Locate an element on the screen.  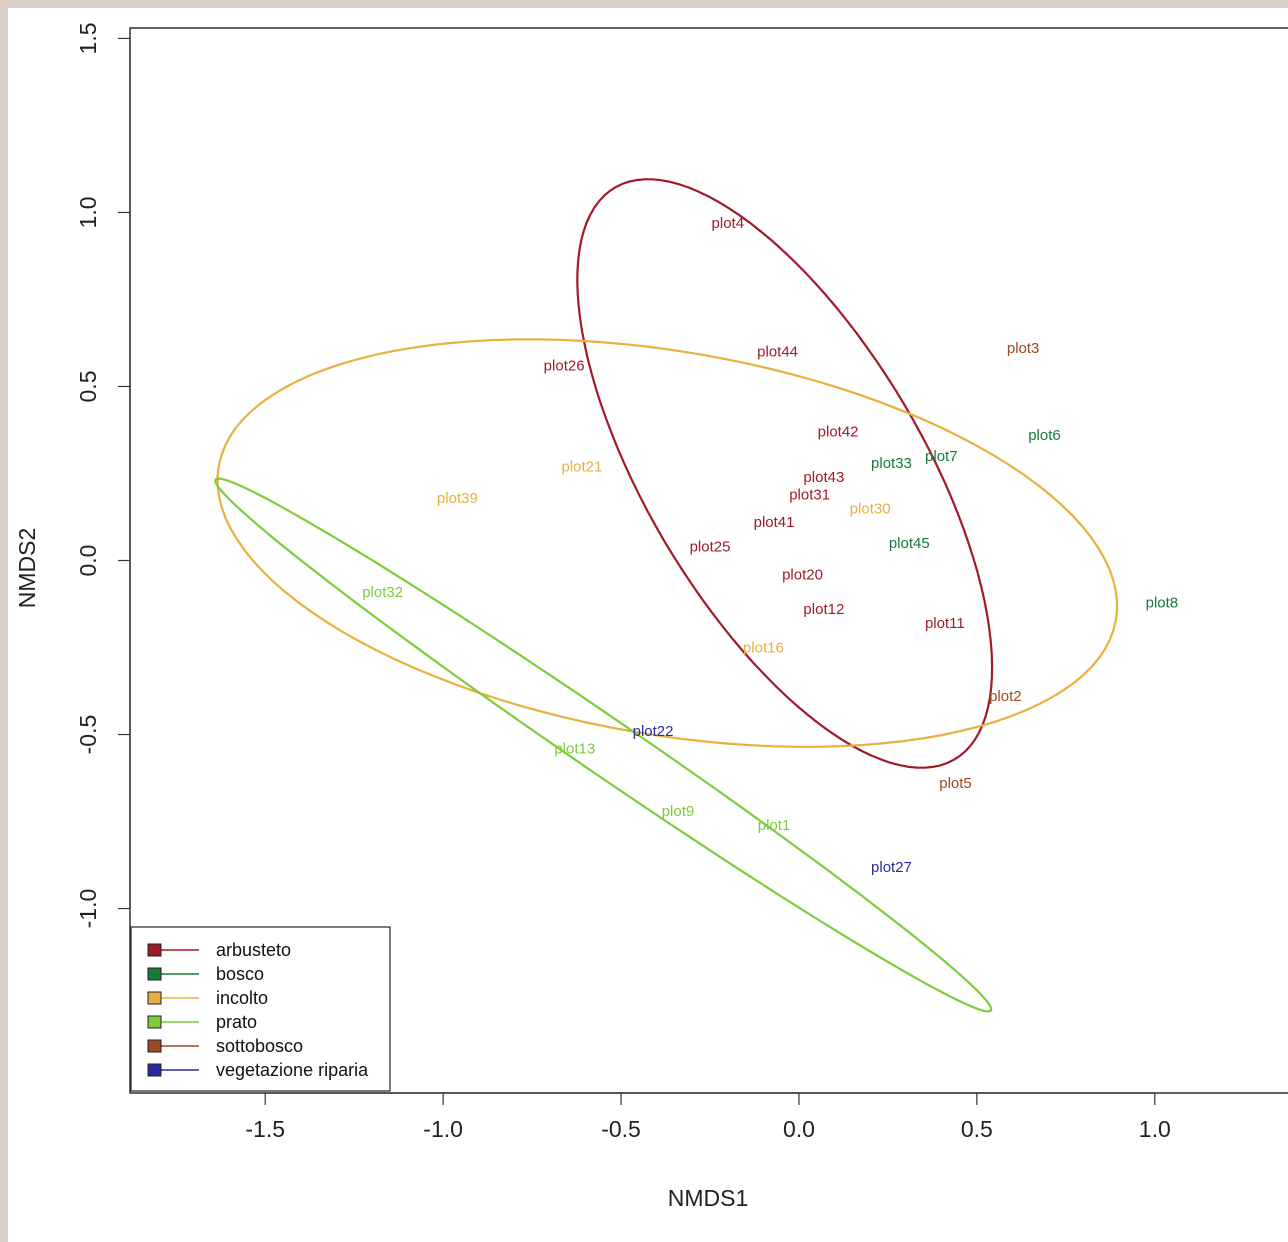
point-label-plot4: plot4 is located at coordinates (728, 223).